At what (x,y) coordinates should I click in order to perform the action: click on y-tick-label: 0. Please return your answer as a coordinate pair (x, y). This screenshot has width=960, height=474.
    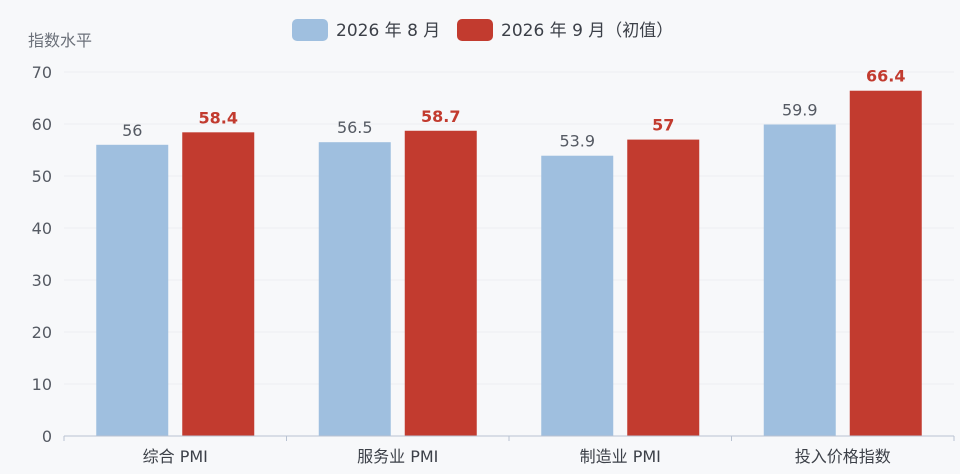
    Looking at the image, I should click on (47, 436).